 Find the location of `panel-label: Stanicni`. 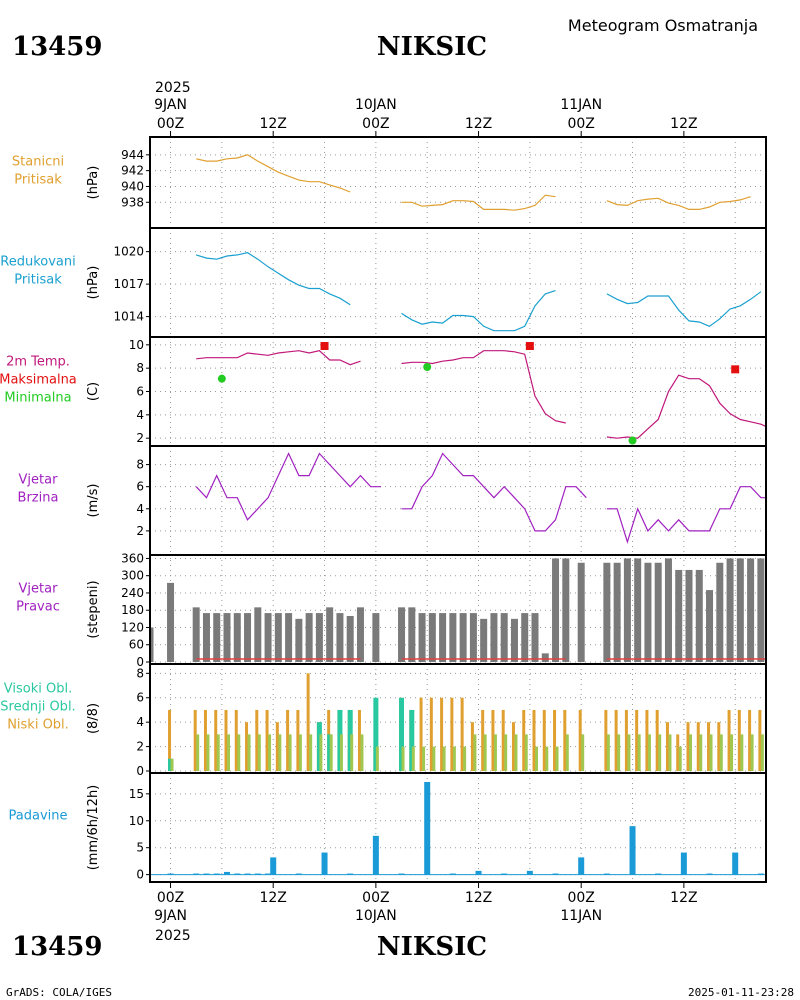

panel-label: Stanicni is located at coordinates (38, 162).